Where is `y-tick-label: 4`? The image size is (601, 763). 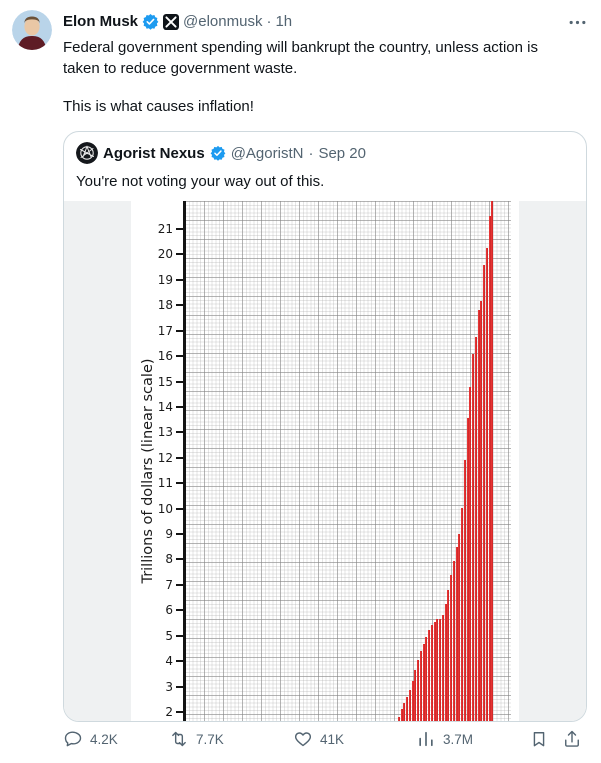 y-tick-label: 4 is located at coordinates (169, 661).